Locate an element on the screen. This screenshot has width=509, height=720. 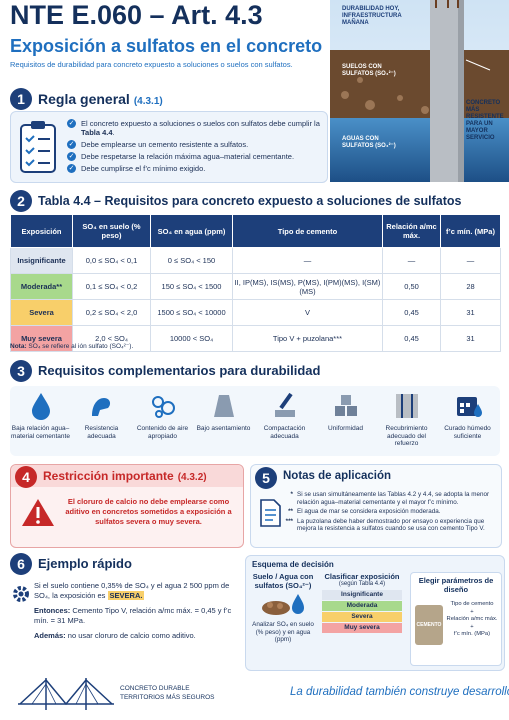
level: Muy severa is located at coordinates (362, 628).